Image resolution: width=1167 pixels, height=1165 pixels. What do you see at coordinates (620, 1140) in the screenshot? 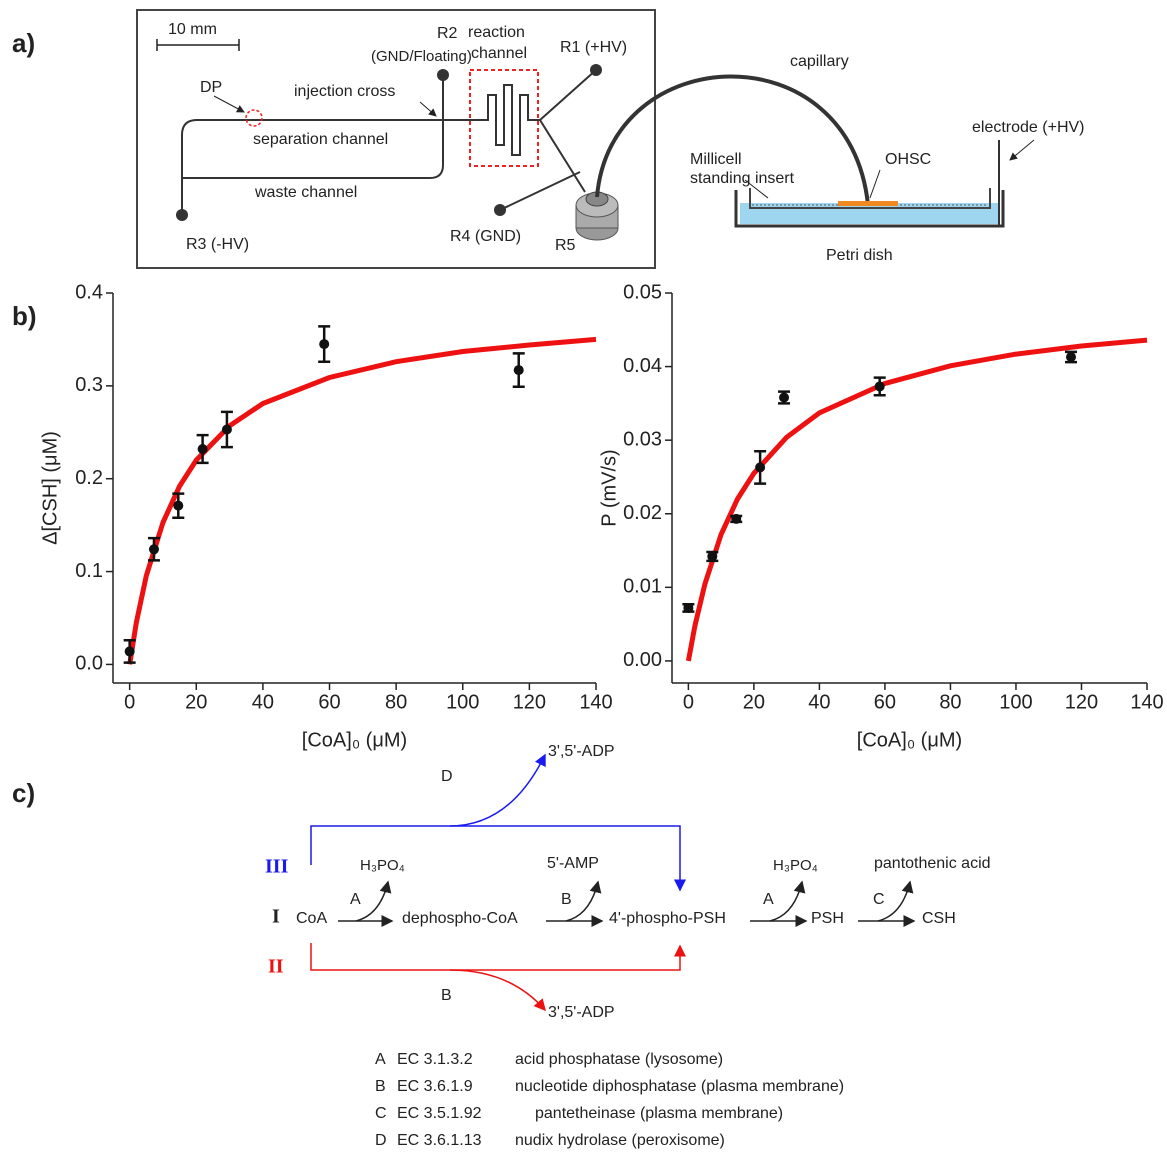
I see `enzyme-info: nudix hydrolase (peroxisome)` at bounding box center [620, 1140].